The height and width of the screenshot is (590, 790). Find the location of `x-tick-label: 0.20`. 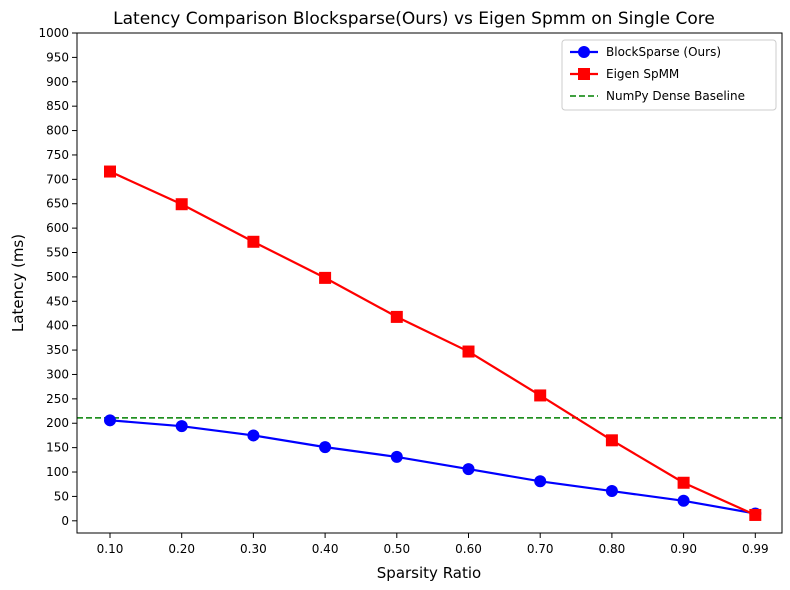

x-tick-label: 0.20 is located at coordinates (181, 549).